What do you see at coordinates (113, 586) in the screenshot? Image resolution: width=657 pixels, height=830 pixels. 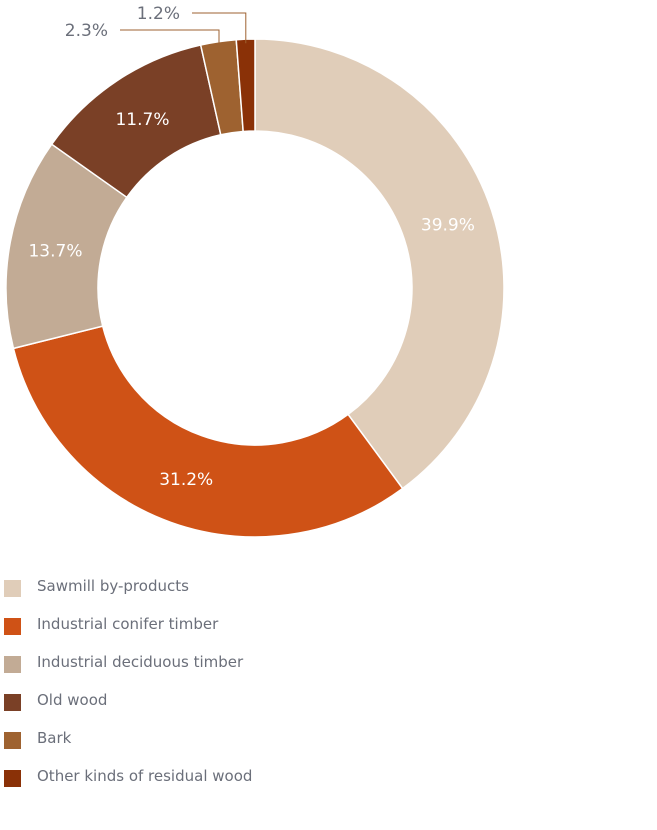 I see `legend-label: Sawmill by-products` at bounding box center [113, 586].